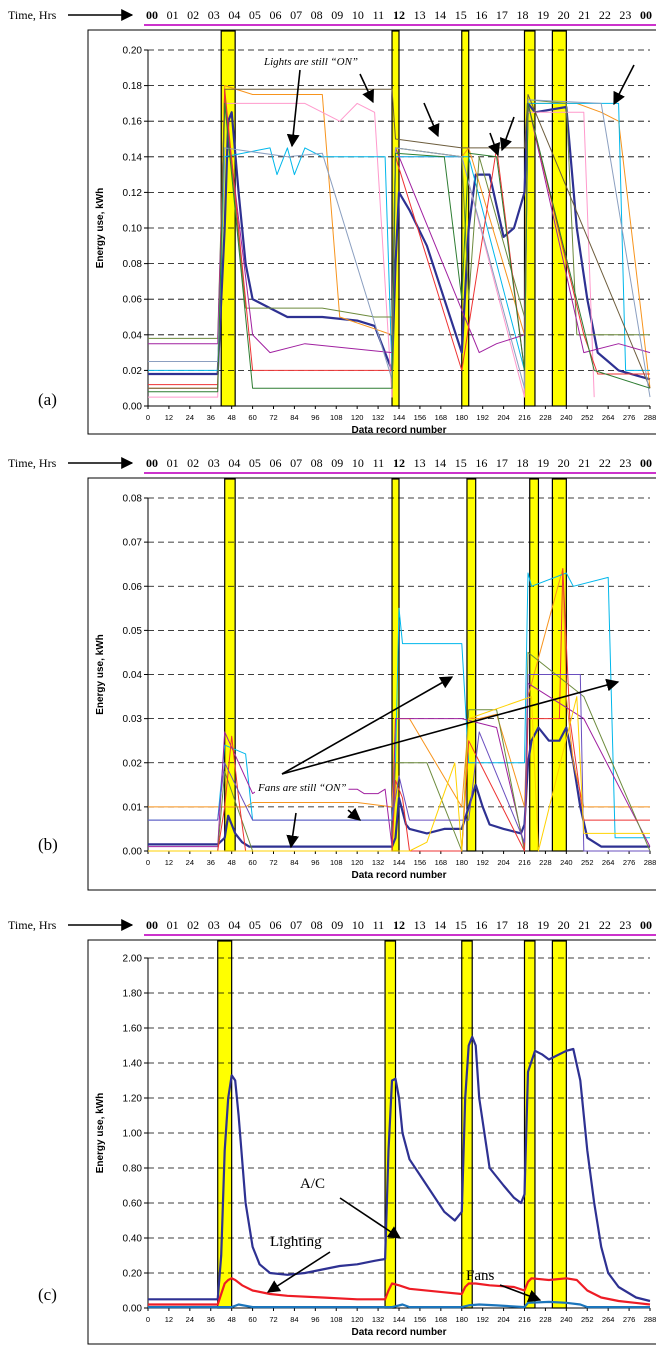  I want to click on x-tick-label: 204, so click(503, 417).